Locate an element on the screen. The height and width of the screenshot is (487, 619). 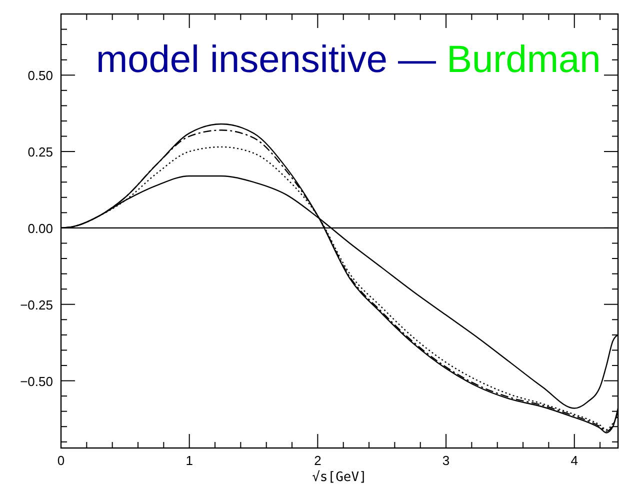
annotation: Burdman is located at coordinates (518, 60).